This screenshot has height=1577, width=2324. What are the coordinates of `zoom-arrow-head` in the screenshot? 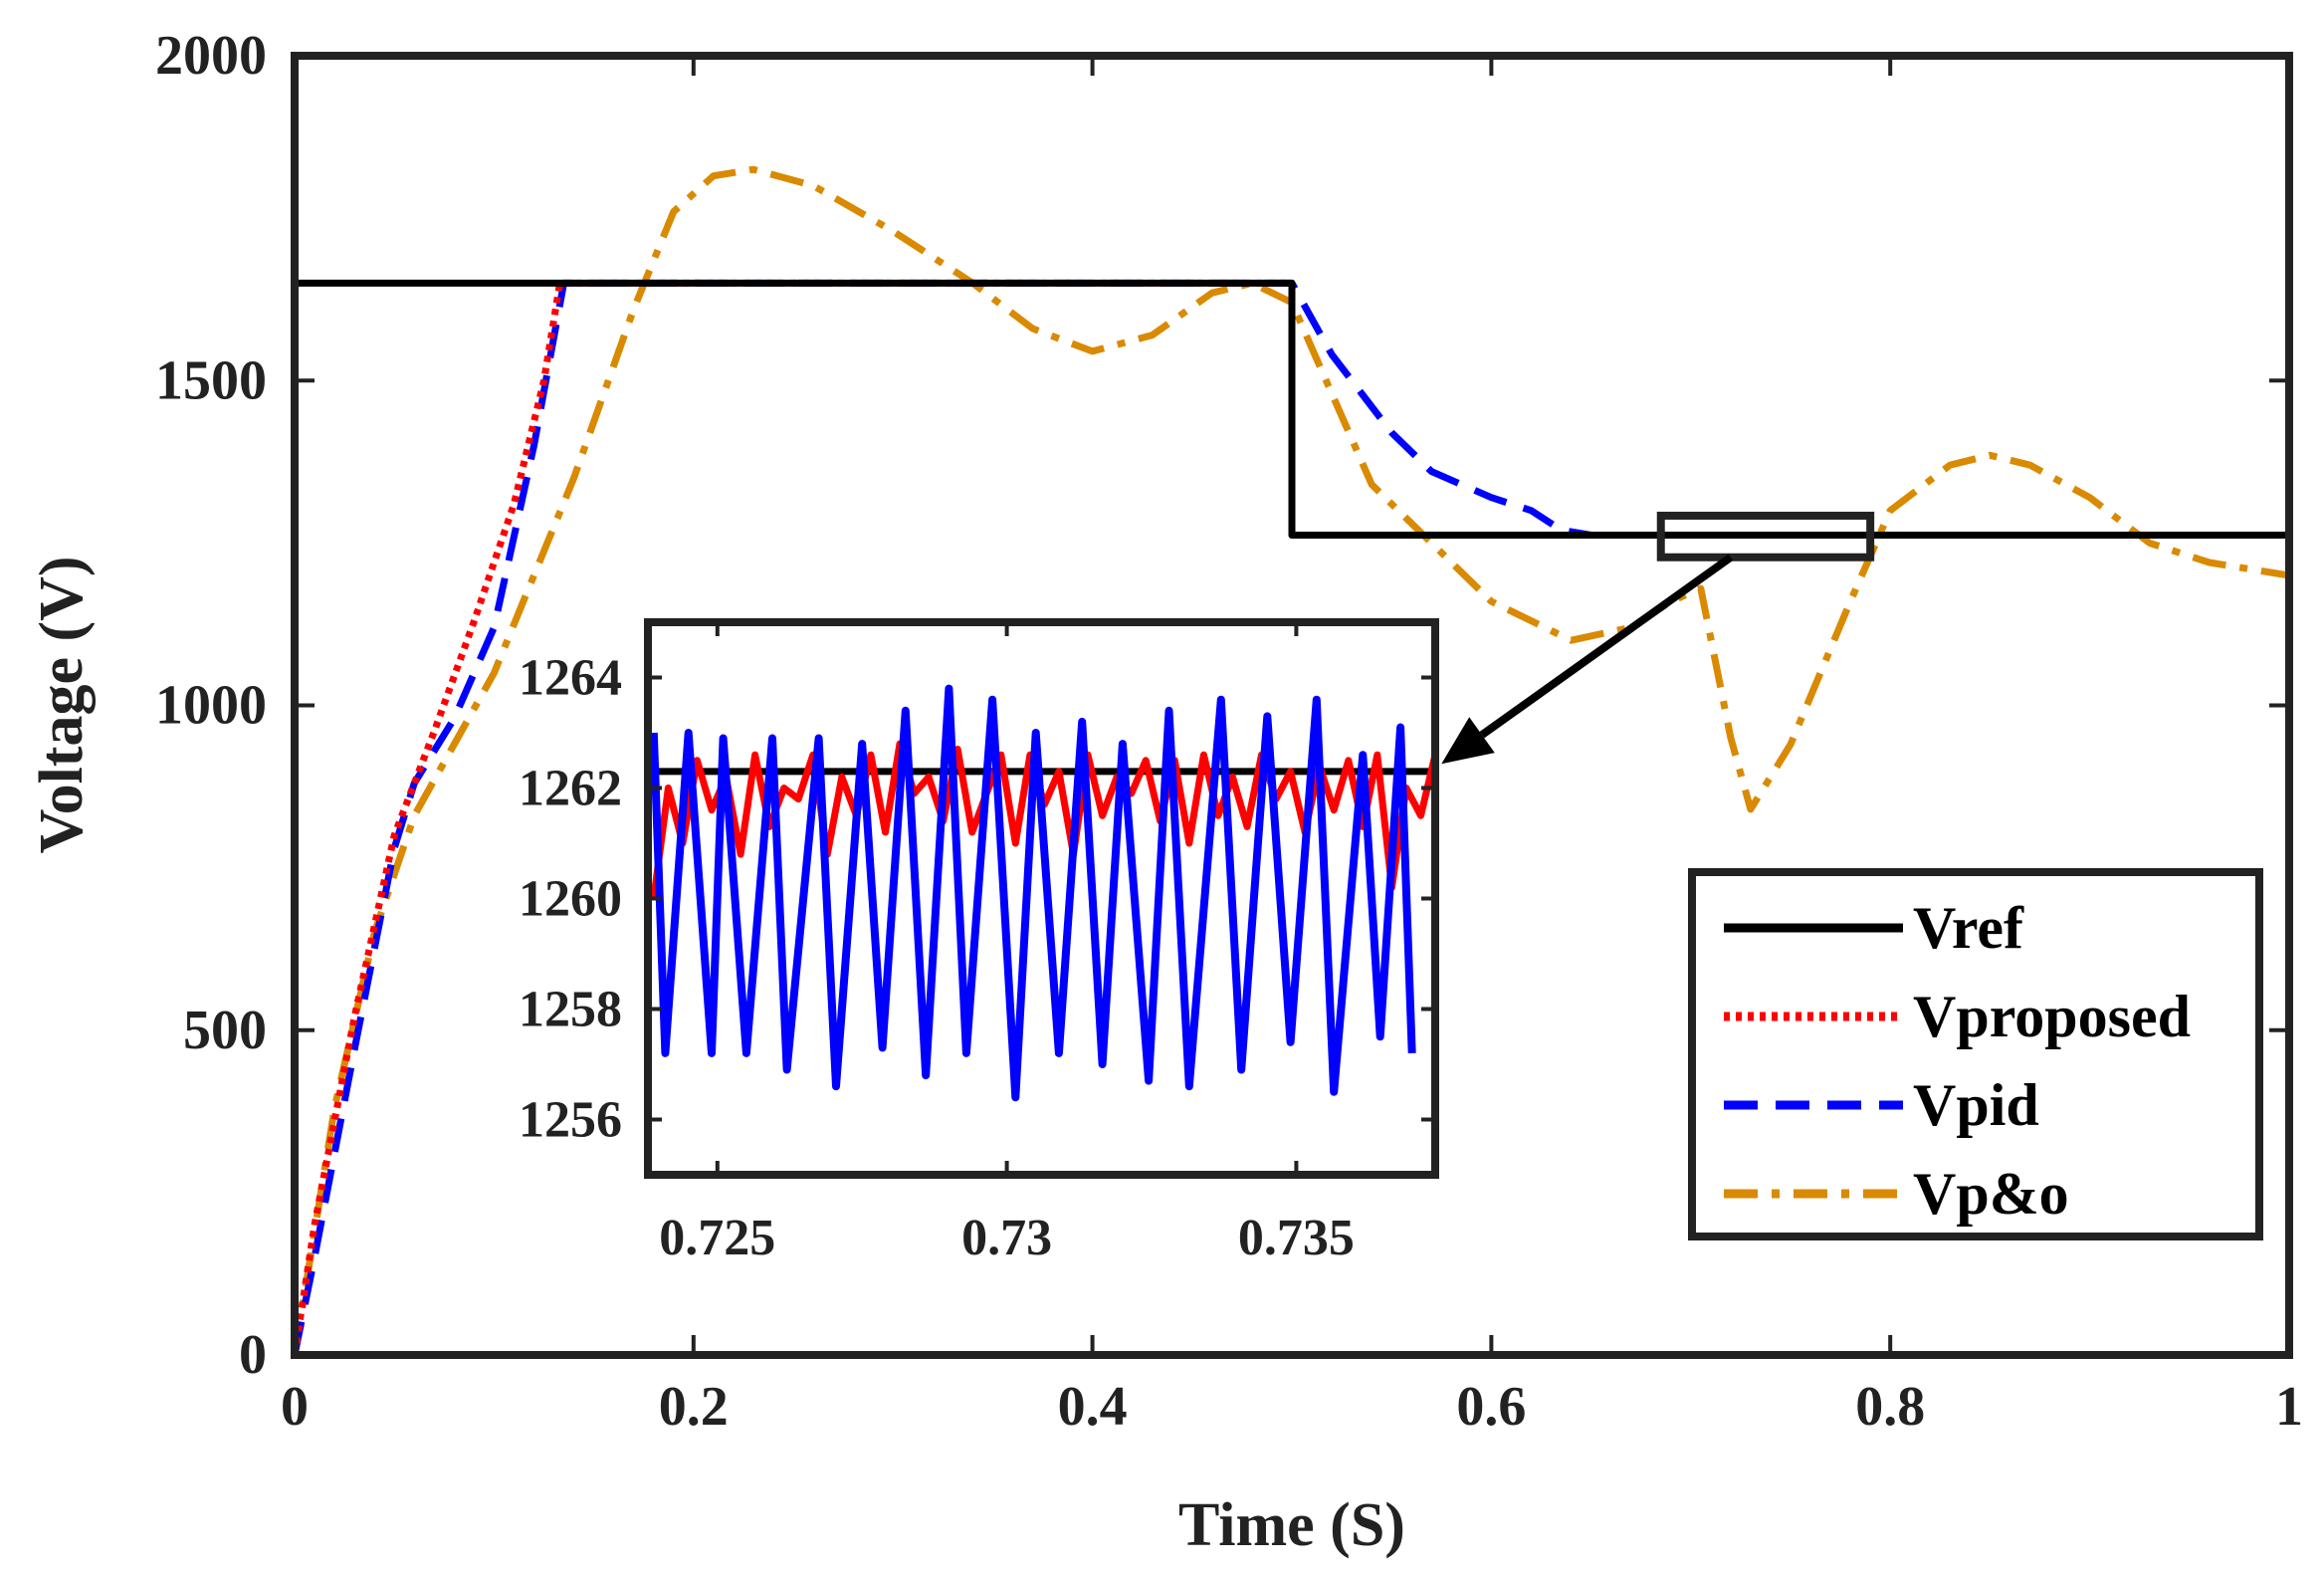 It's located at (1468, 741).